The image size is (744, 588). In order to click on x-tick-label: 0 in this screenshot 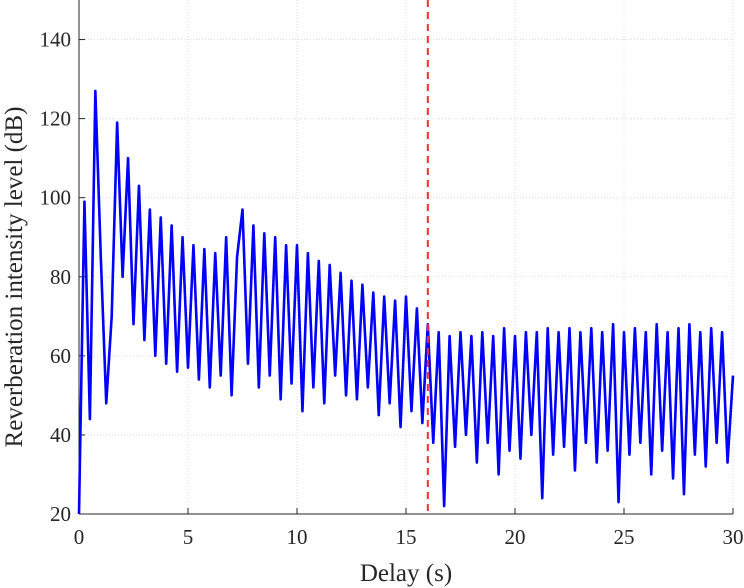, I will do `click(79, 537)`.